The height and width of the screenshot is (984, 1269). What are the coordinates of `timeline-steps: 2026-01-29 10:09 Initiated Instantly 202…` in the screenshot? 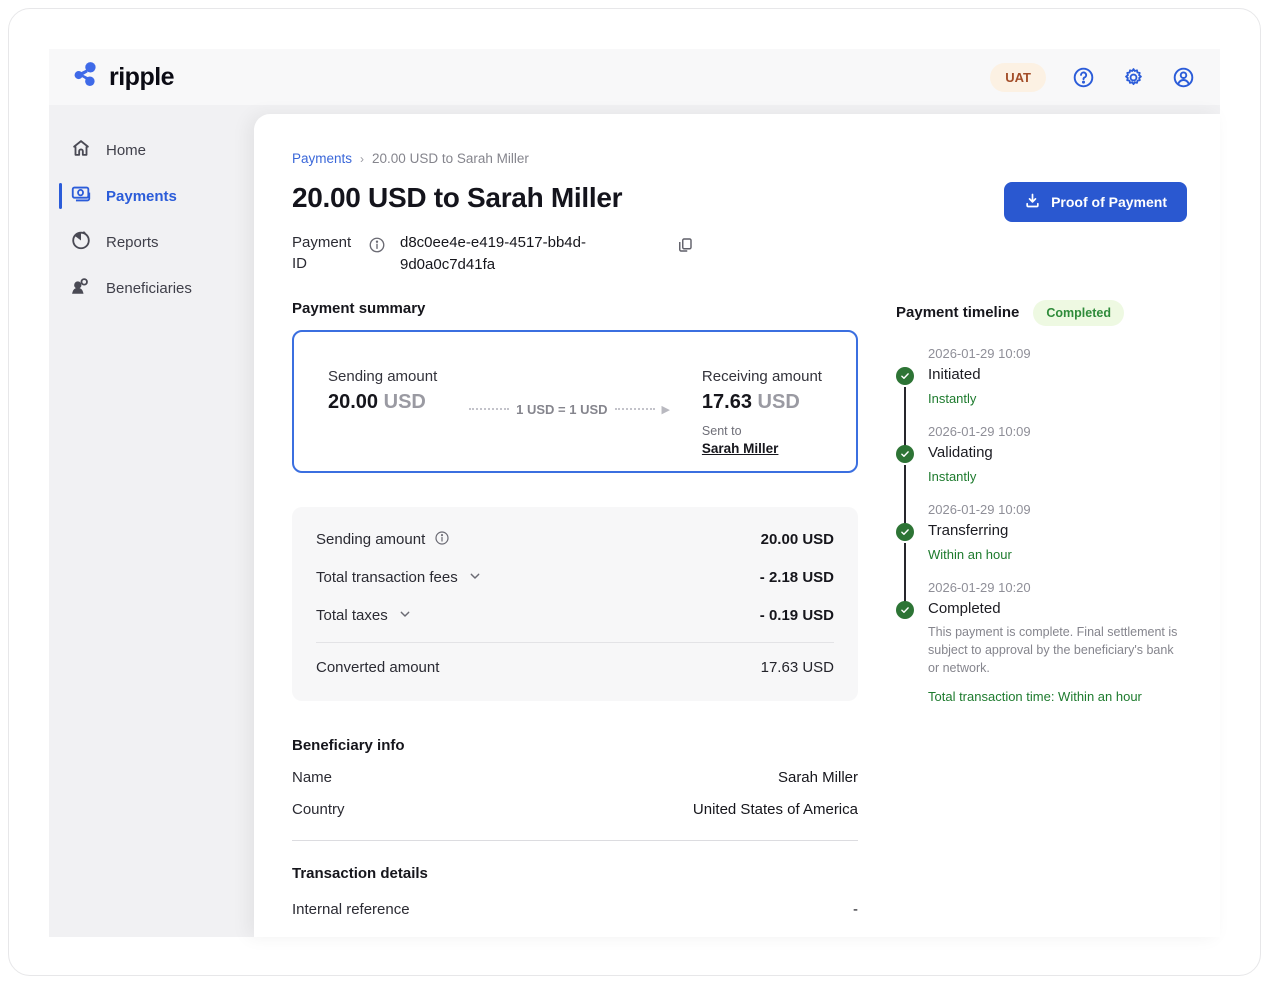 It's located at (1041, 525).